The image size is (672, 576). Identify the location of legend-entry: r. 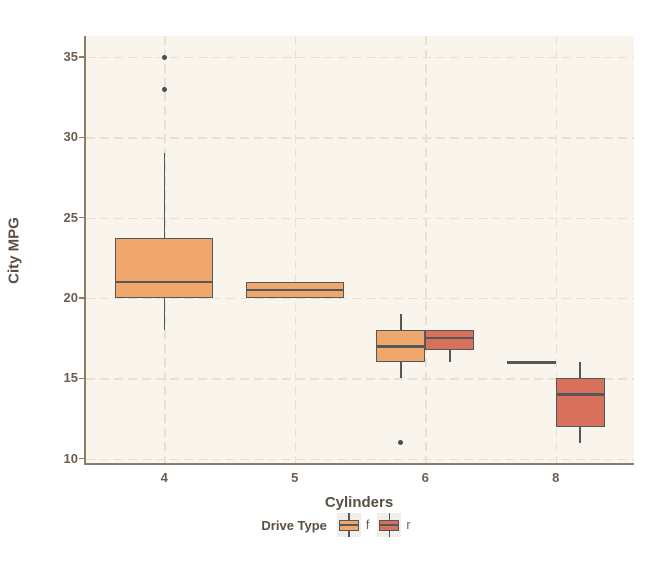
(394, 525).